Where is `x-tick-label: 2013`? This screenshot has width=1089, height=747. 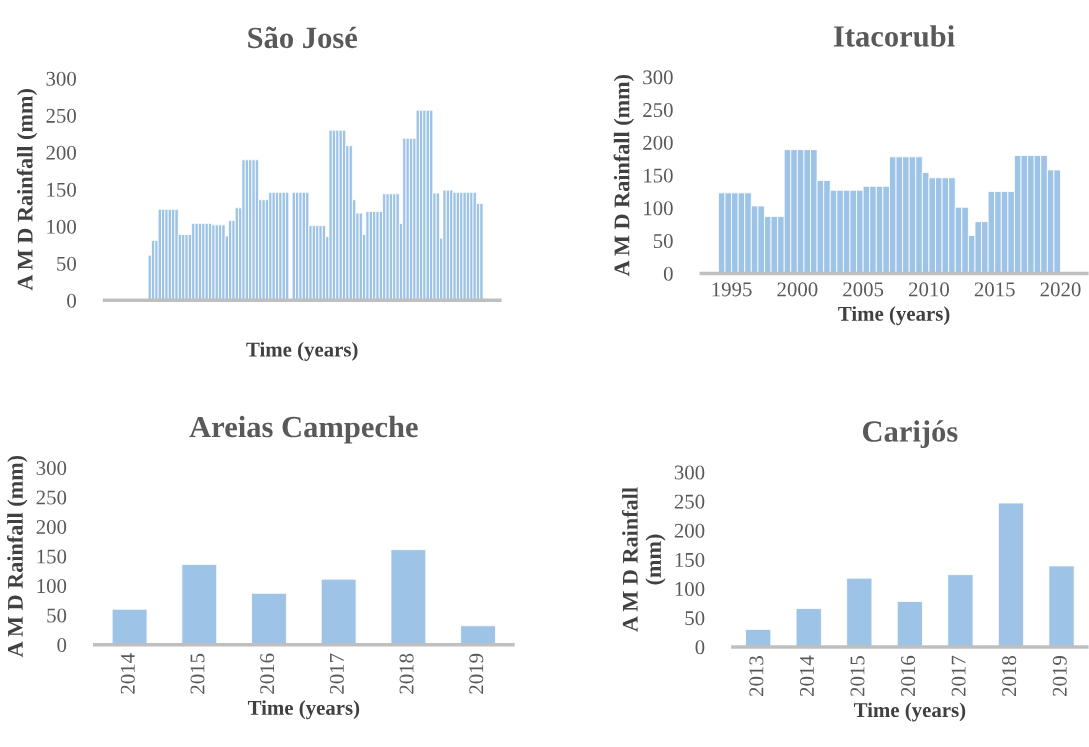 x-tick-label: 2013 is located at coordinates (756, 676).